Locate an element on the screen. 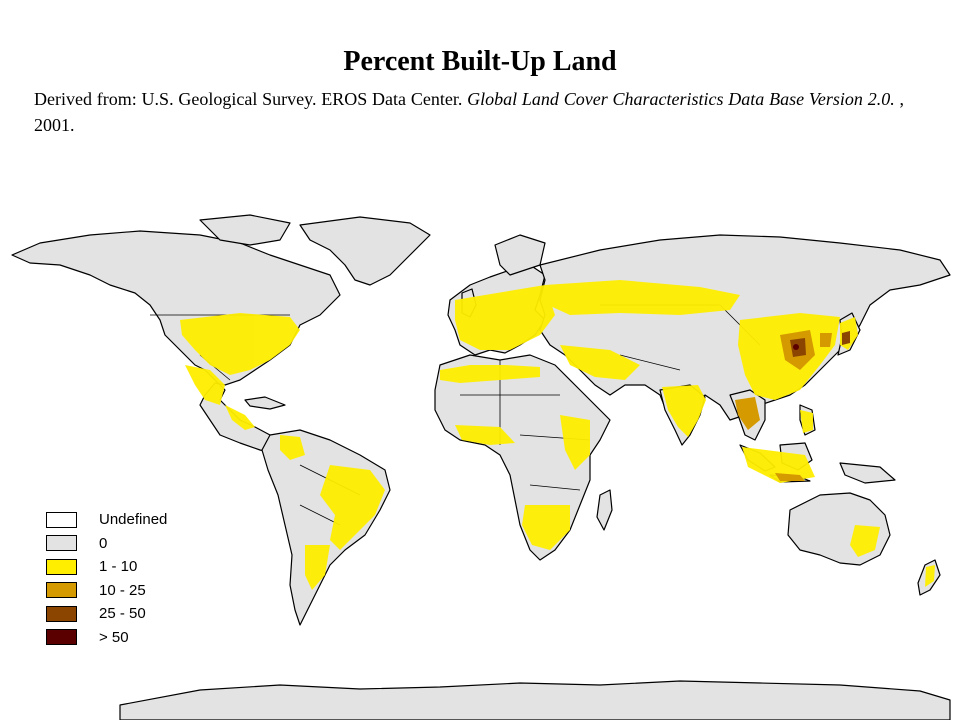  legend-label: 10 - 25 is located at coordinates (122, 590).